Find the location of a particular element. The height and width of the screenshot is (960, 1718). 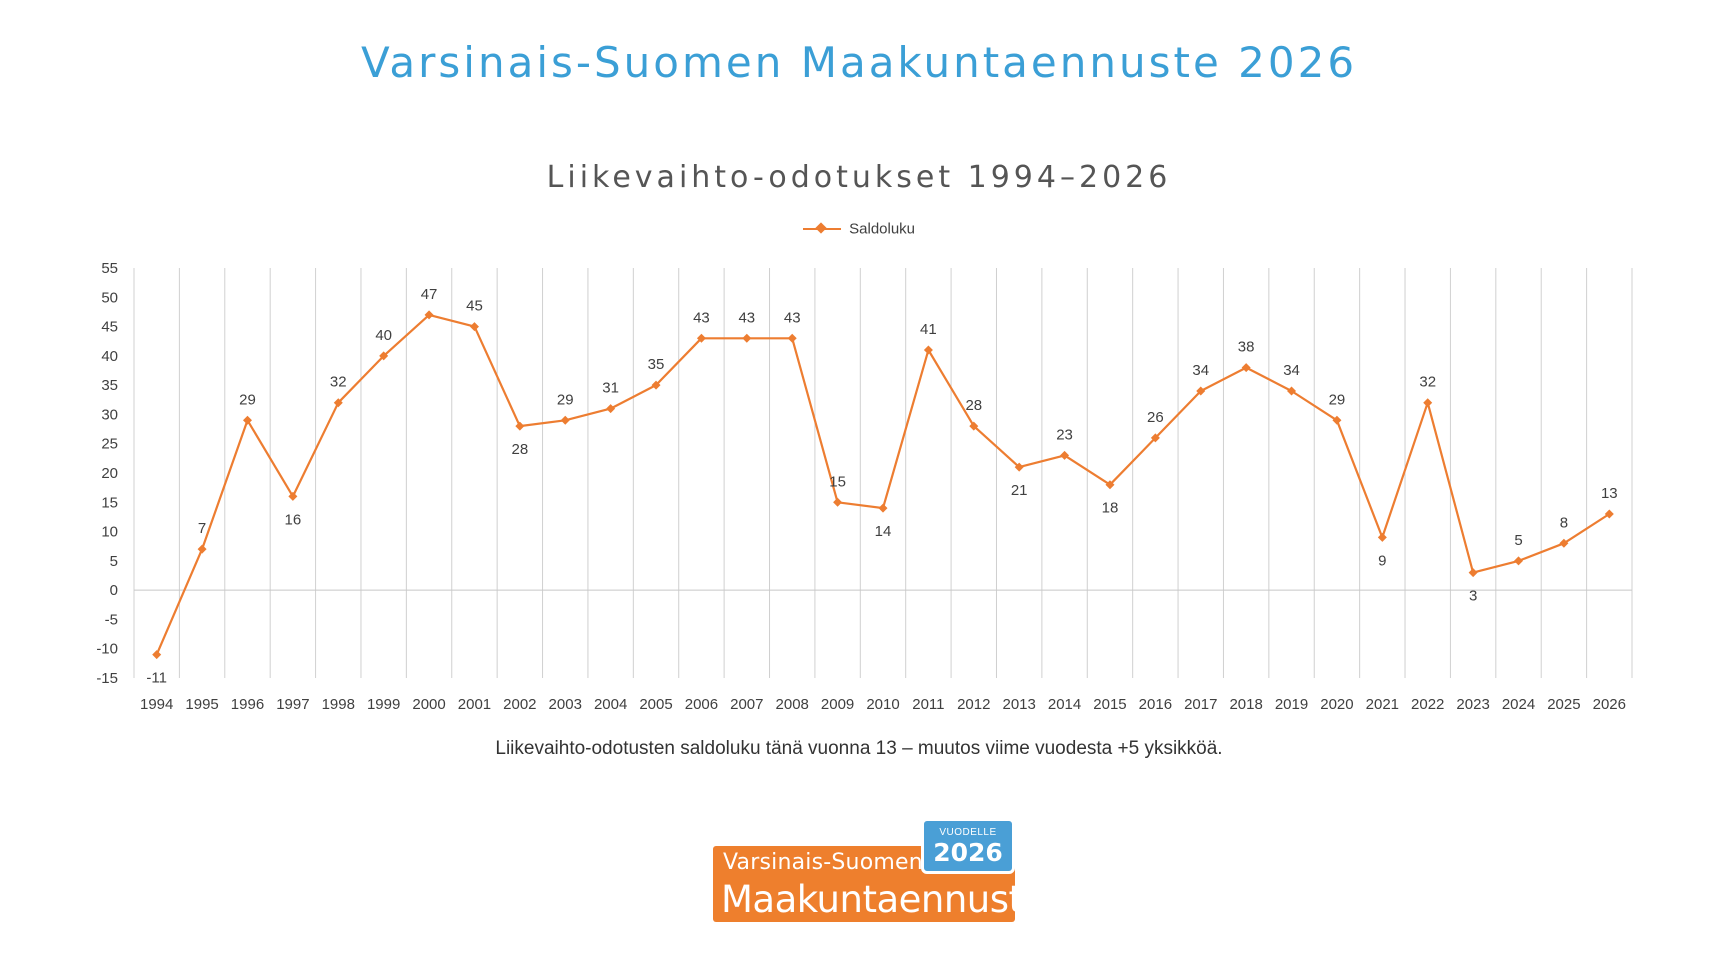

x-tick-label: 2017 is located at coordinates (1200, 704).